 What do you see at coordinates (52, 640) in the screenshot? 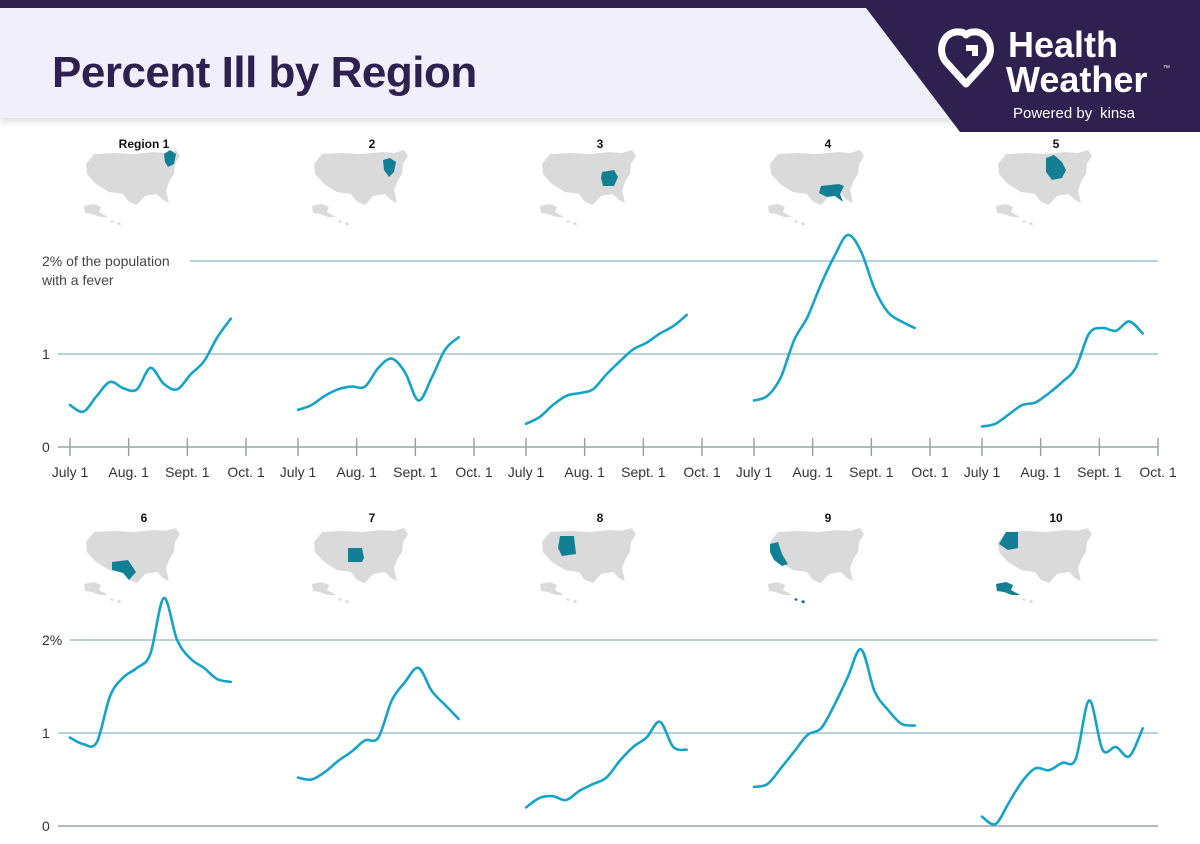
I see `y-tick-bottom-2: 2%` at bounding box center [52, 640].